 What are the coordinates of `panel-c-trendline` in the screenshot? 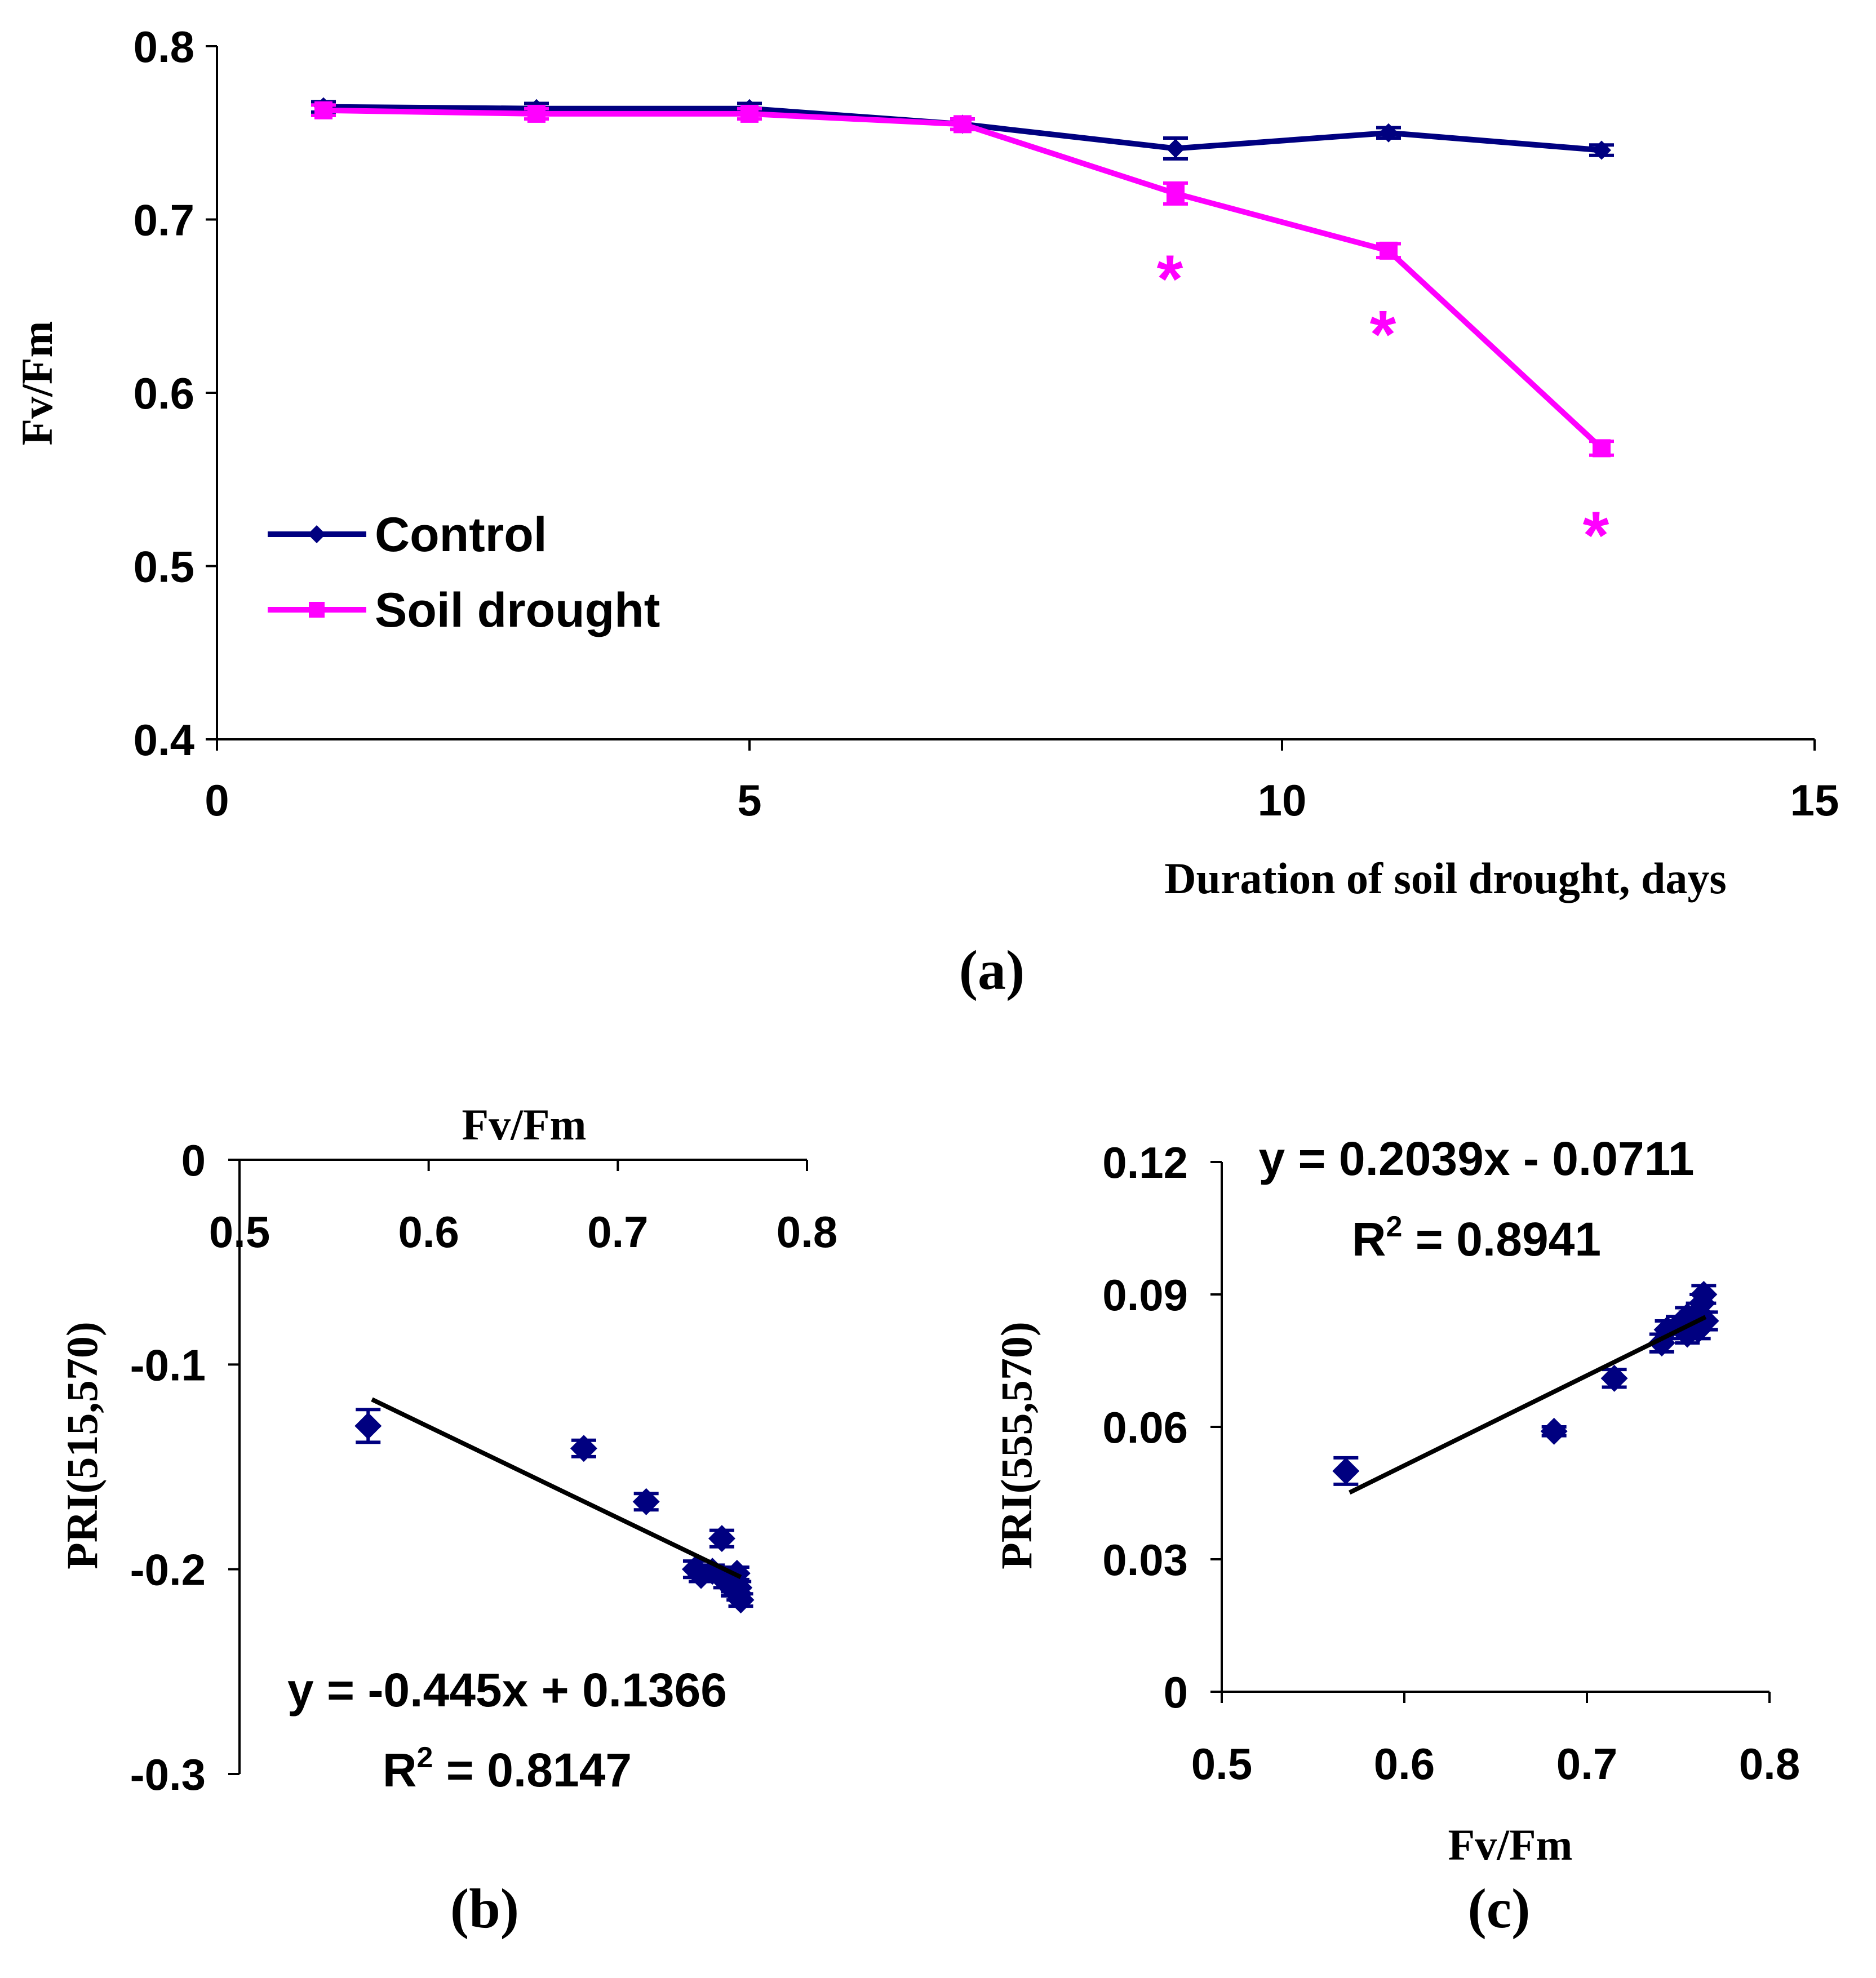 It's located at (1528, 1405).